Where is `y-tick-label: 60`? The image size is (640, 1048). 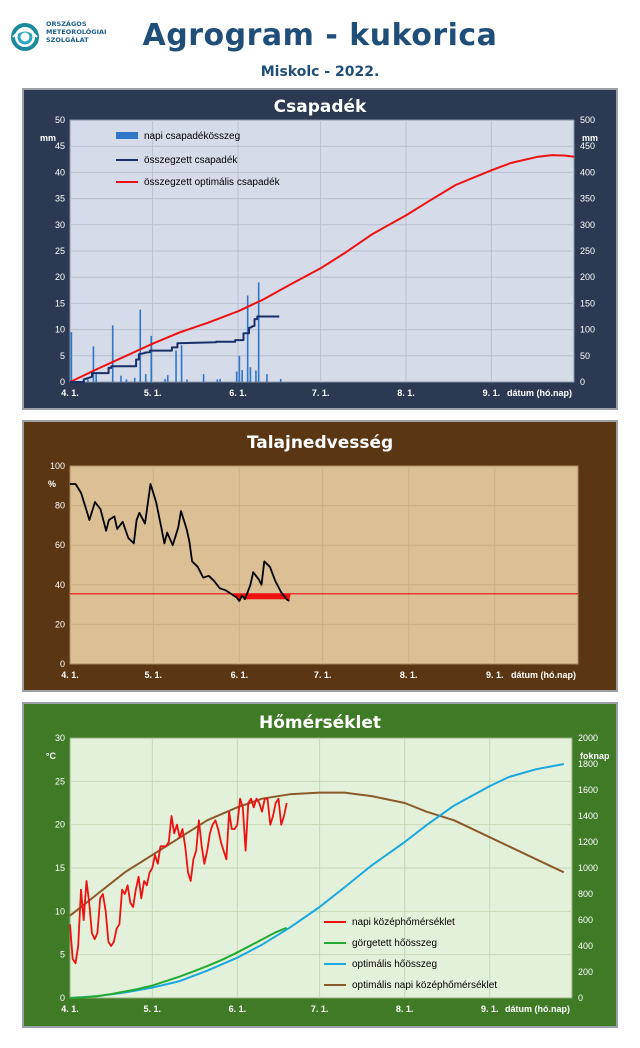
y-tick-label: 60 is located at coordinates (60, 545).